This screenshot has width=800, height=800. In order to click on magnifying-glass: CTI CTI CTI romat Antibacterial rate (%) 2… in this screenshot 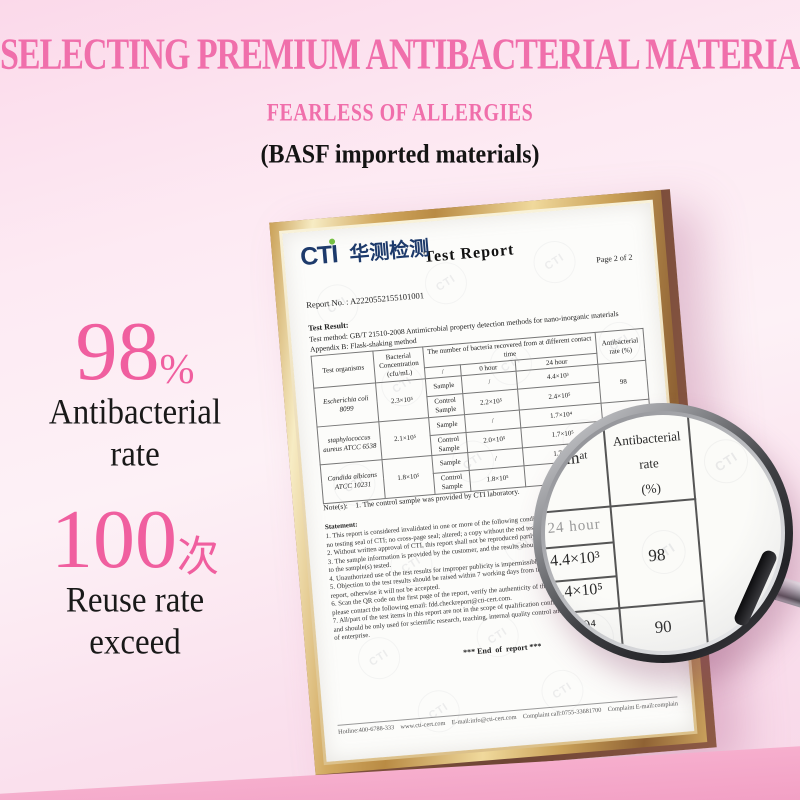, I will do `click(663, 533)`.